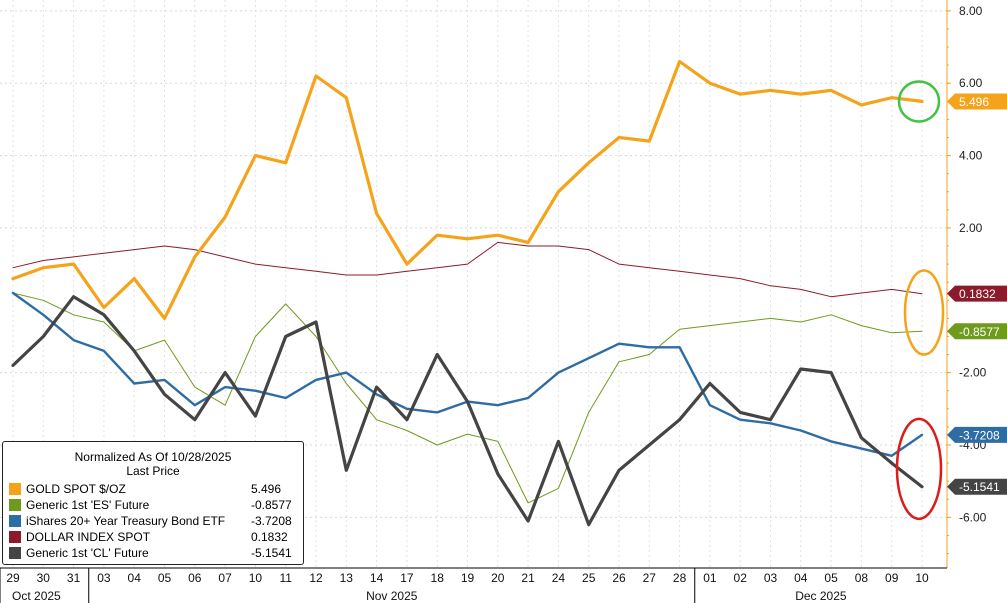  What do you see at coordinates (680, 578) in the screenshot?
I see `x-tick-label: 28` at bounding box center [680, 578].